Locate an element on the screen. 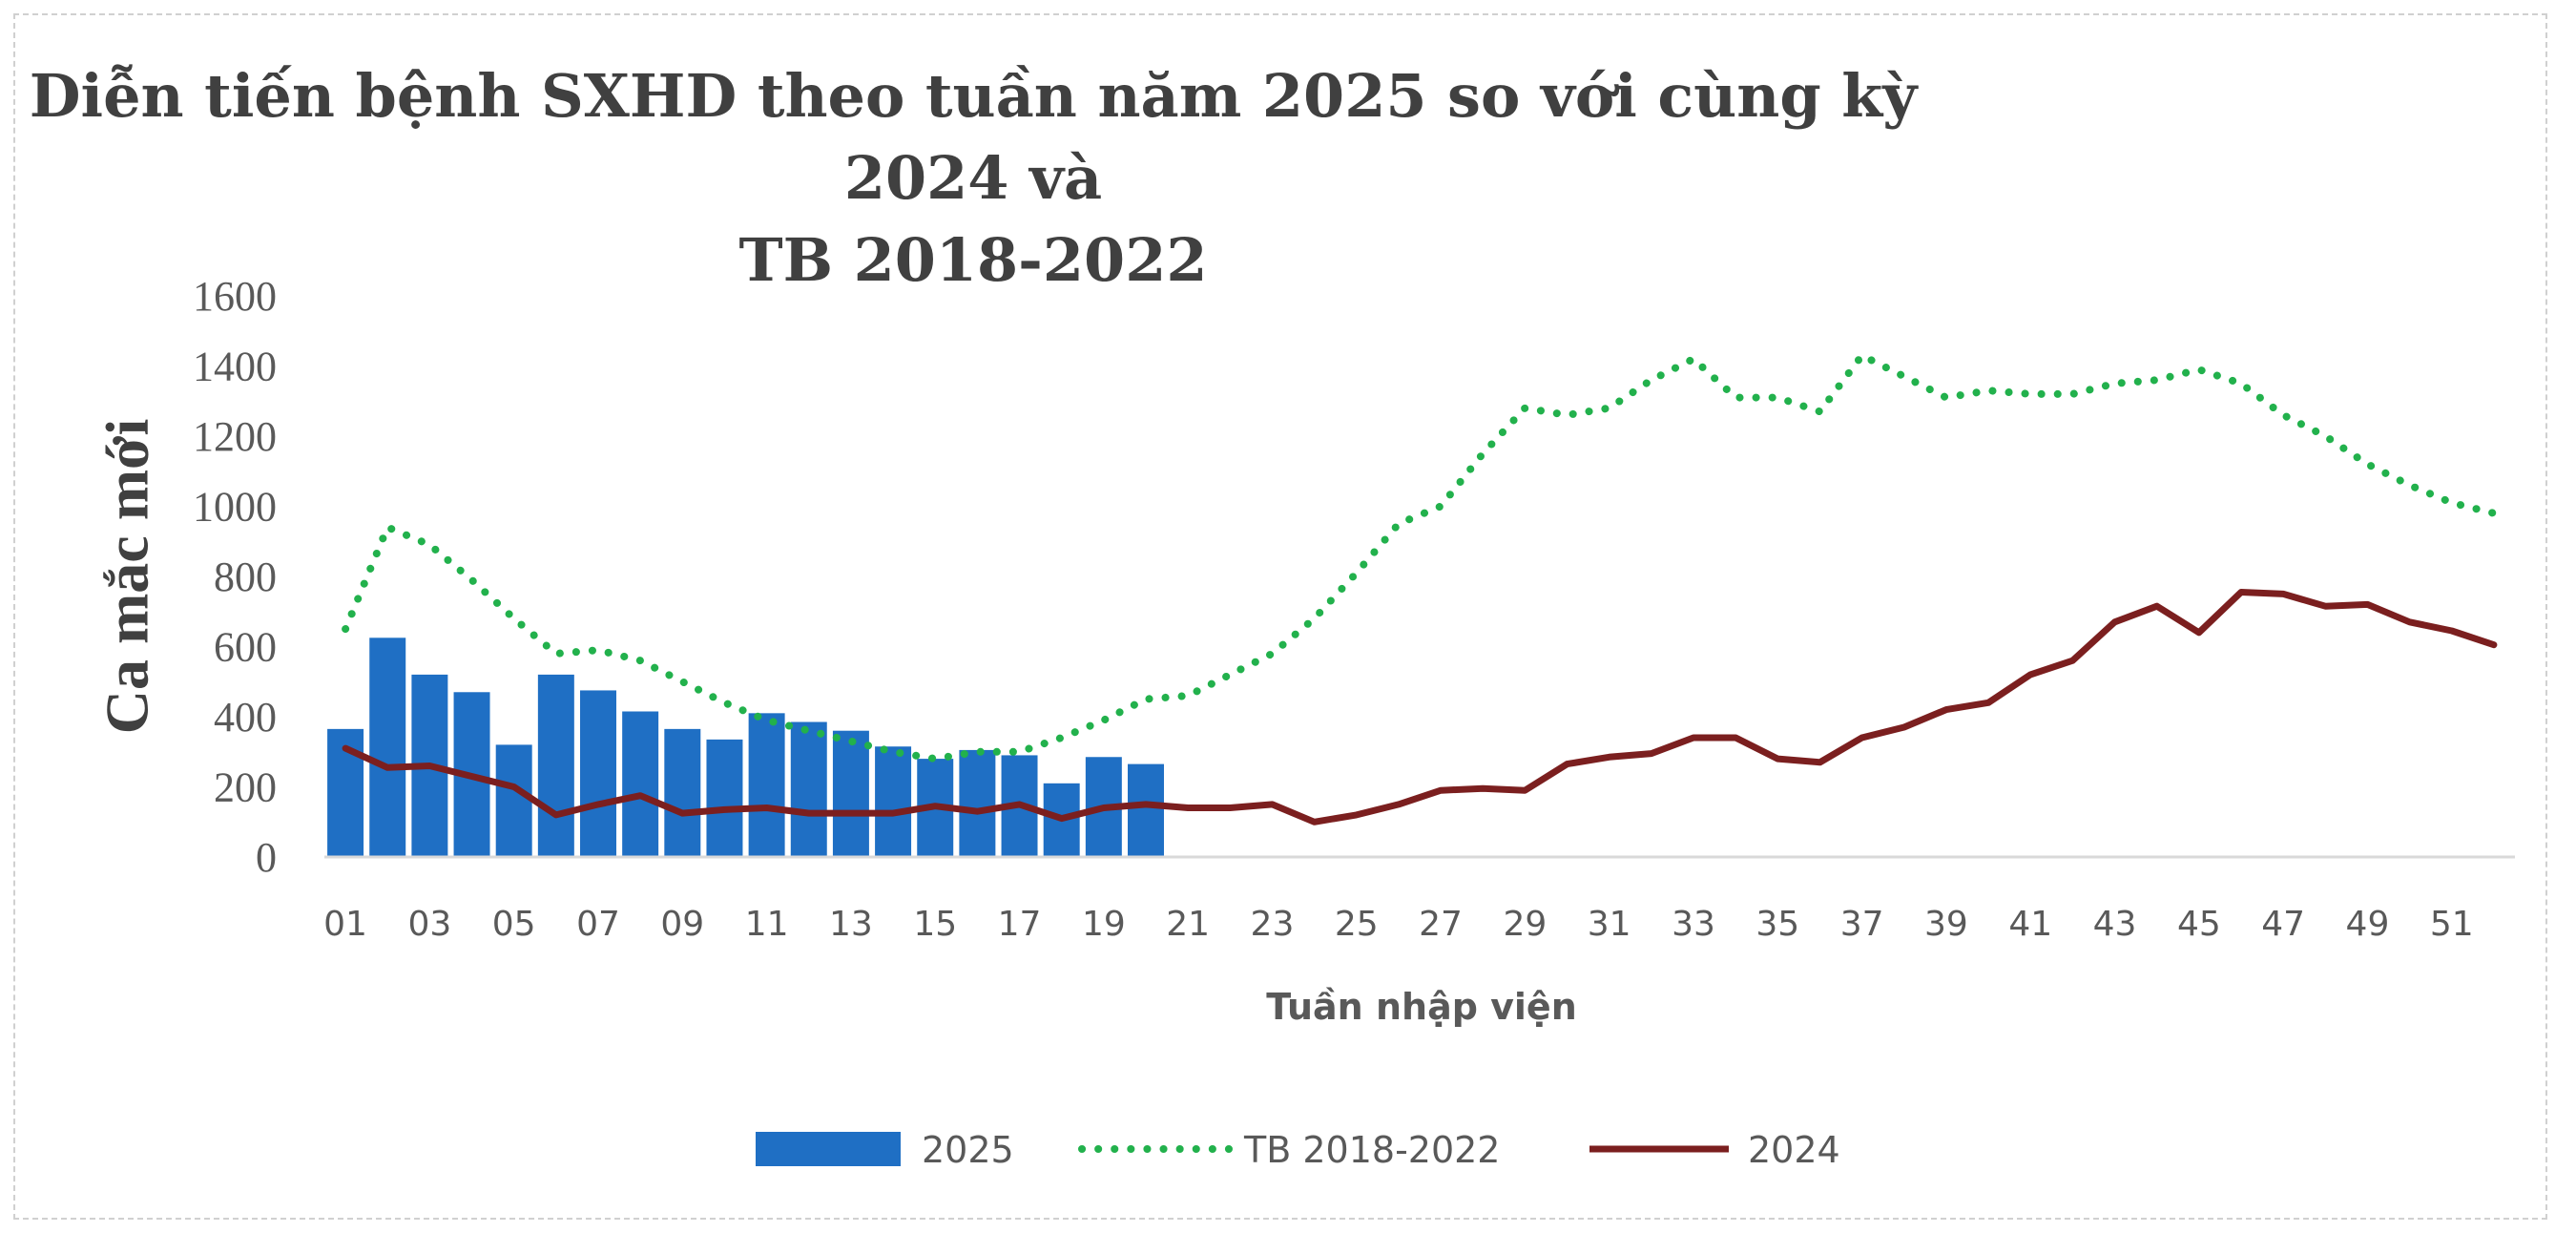 The width and height of the screenshot is (2576, 1233). x-tick-label: 51 is located at coordinates (2452, 924).